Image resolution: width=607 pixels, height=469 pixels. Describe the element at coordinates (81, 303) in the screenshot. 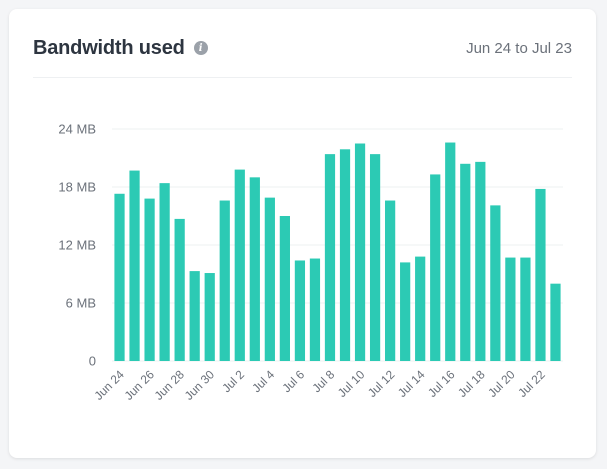

I see `y-tick-label: 6 MB` at that location.